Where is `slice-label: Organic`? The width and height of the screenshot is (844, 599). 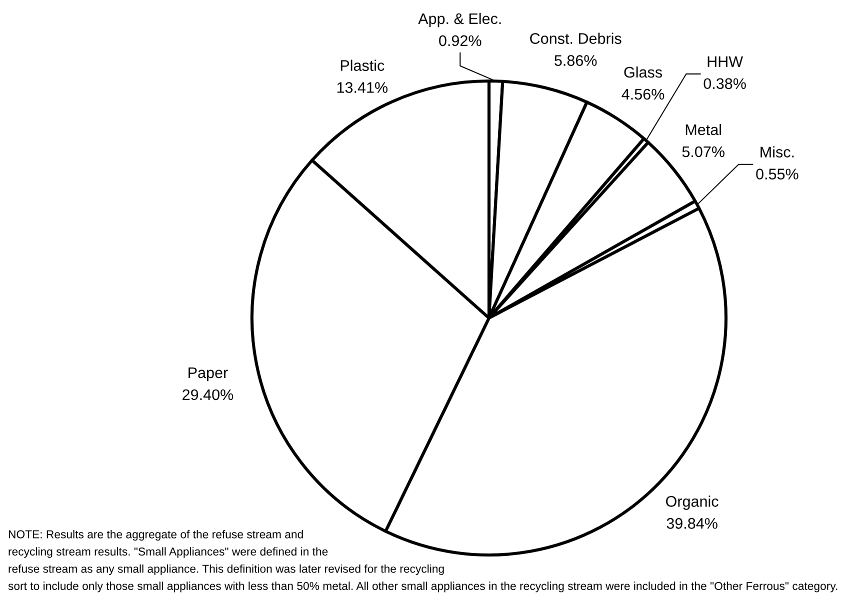
slice-label: Organic is located at coordinates (692, 503).